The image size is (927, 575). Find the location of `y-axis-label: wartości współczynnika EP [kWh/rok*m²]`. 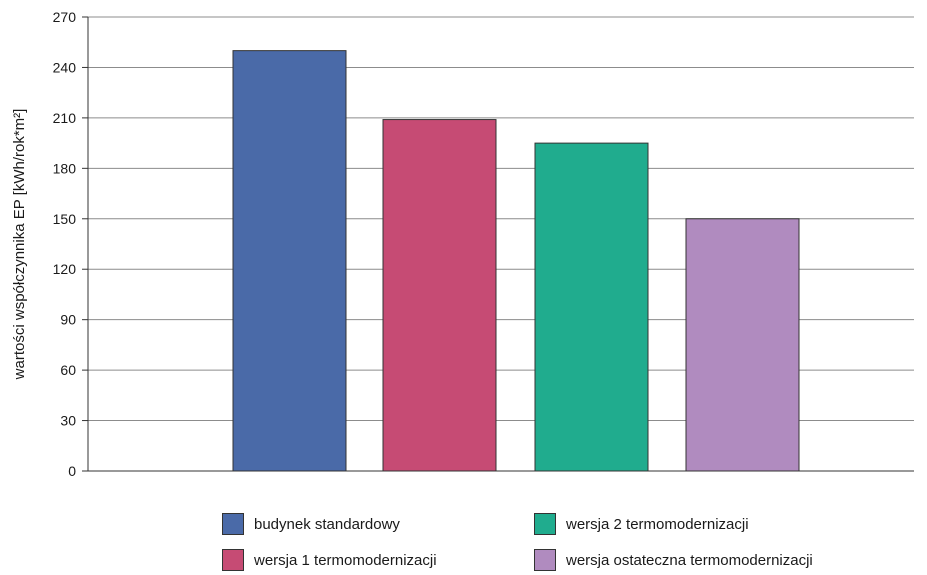

y-axis-label: wartości współczynnika EP [kWh/rok*m²] is located at coordinates (19, 245).